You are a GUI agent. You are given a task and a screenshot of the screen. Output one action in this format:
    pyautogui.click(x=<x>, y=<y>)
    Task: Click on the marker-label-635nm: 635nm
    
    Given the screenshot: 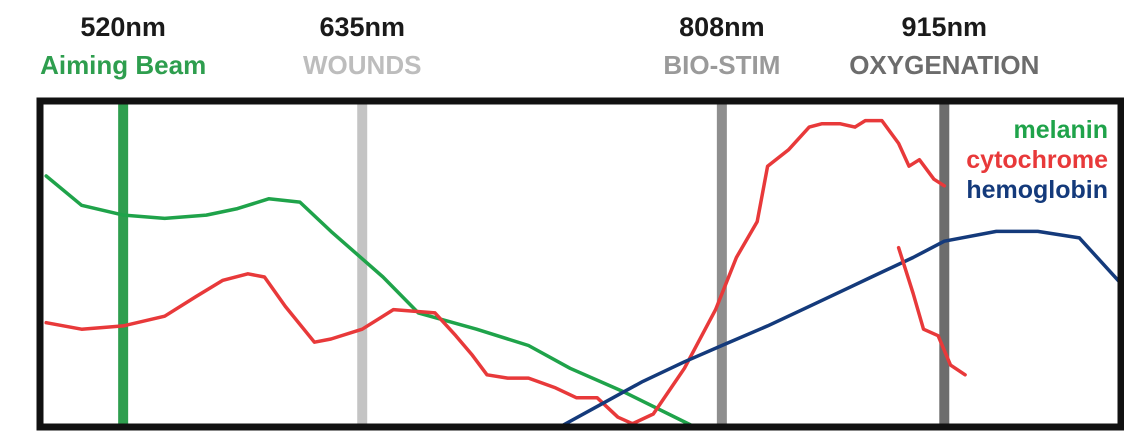 What is the action you would take?
    pyautogui.click(x=362, y=27)
    